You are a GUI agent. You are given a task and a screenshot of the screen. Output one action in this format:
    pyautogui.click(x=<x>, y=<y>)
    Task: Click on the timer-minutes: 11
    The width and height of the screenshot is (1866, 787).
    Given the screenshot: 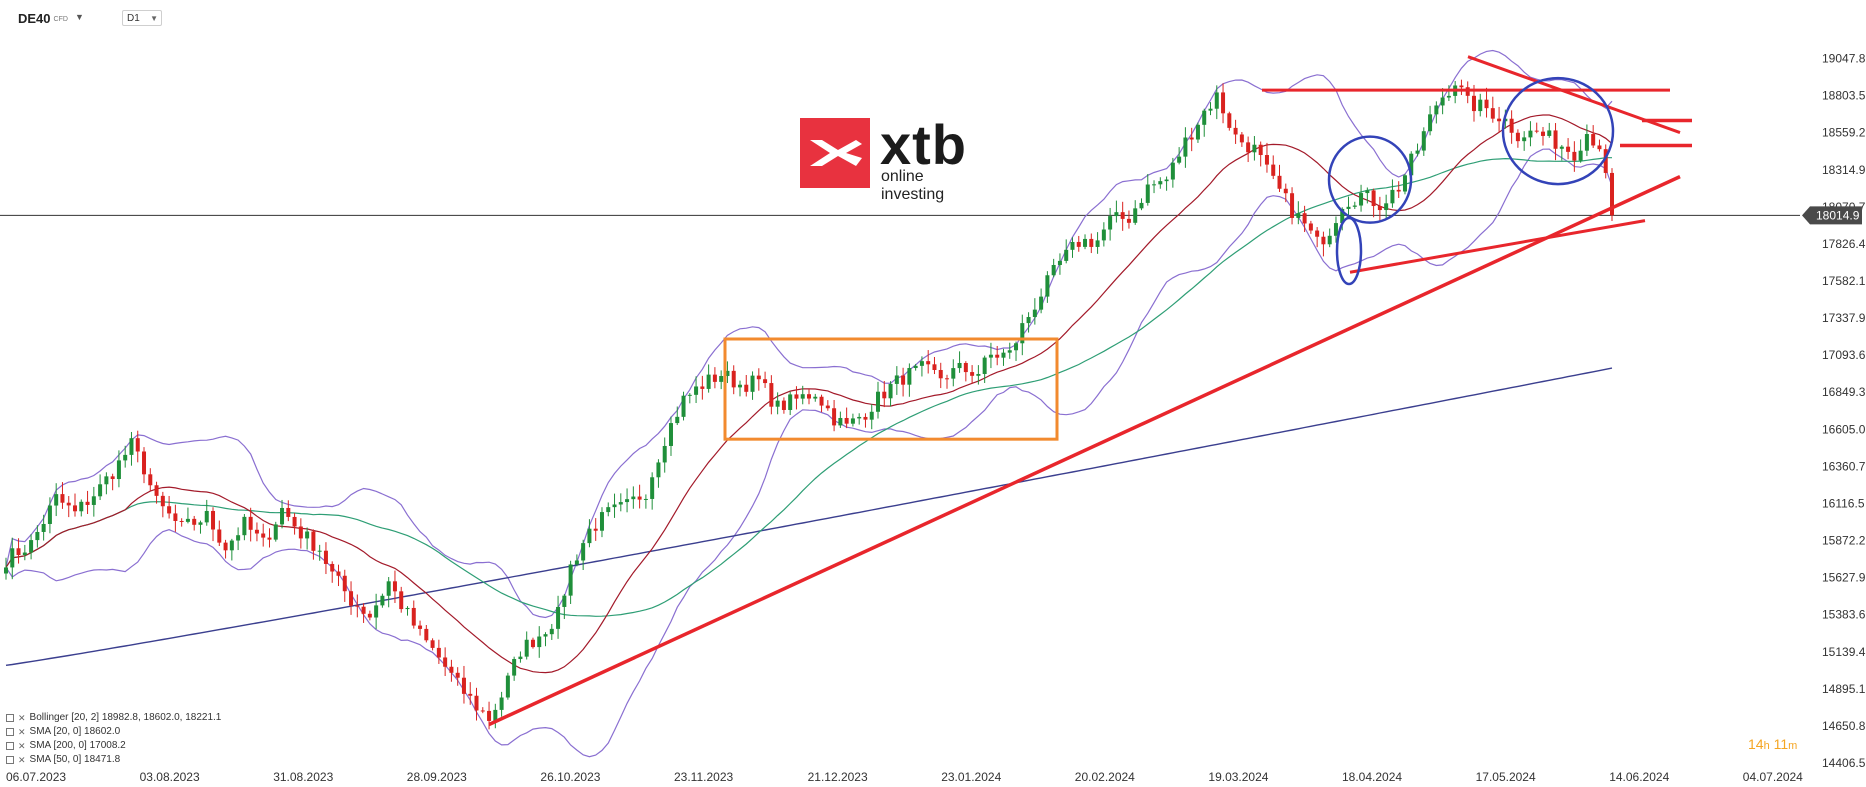 What is the action you would take?
    pyautogui.click(x=1781, y=744)
    